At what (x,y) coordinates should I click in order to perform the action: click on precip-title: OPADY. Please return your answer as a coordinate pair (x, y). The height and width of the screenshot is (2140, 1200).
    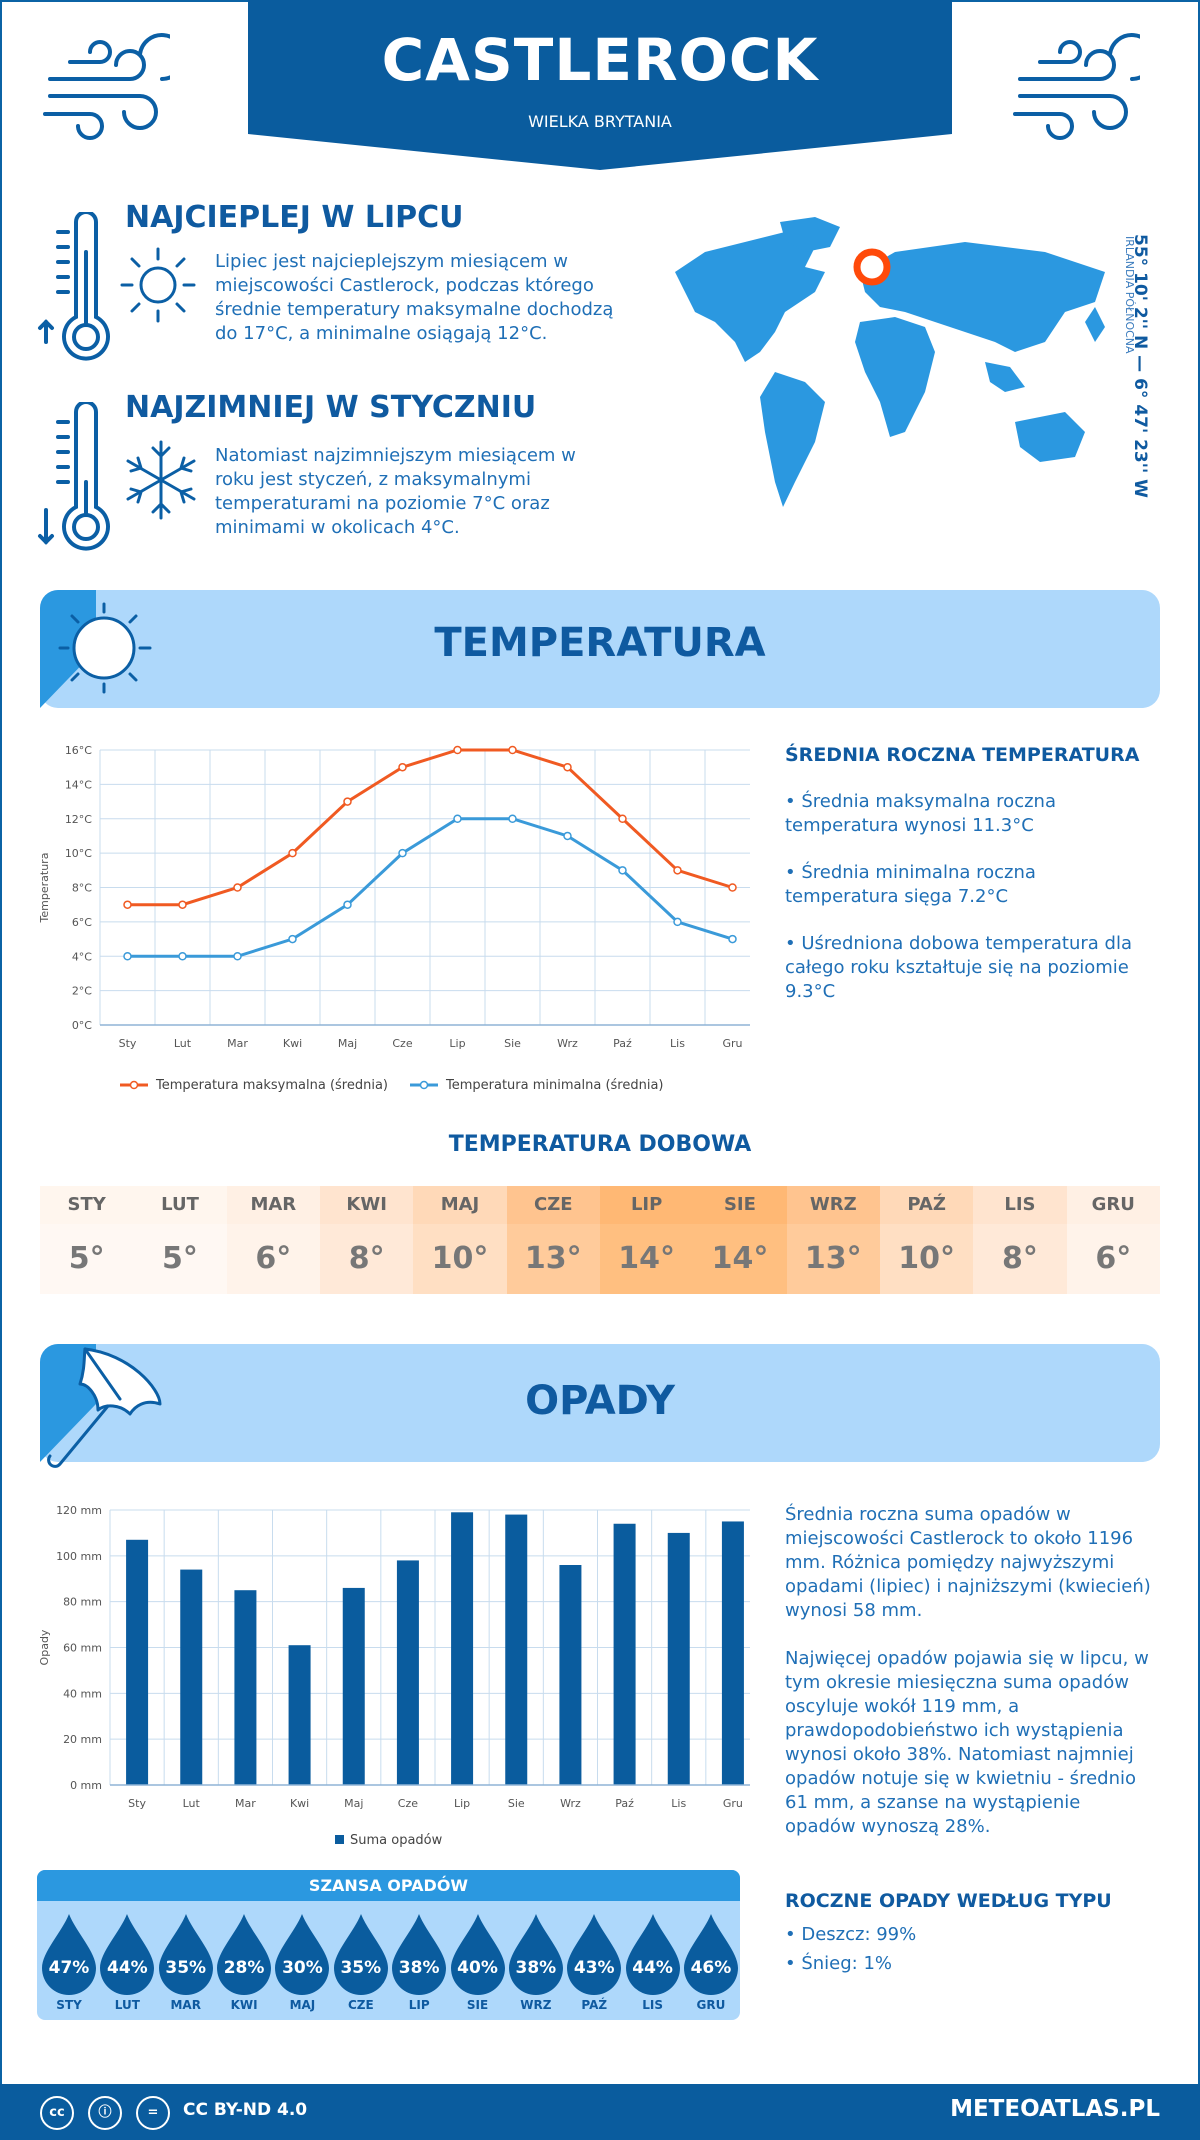
    Looking at the image, I should click on (600, 1401).